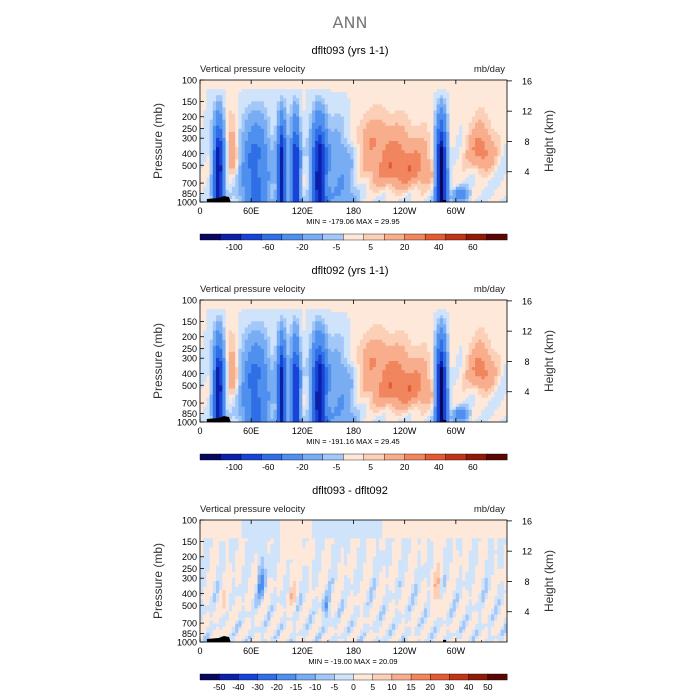 Image resolution: width=700 pixels, height=700 pixels. I want to click on heatmap-field, so click(354, 361).